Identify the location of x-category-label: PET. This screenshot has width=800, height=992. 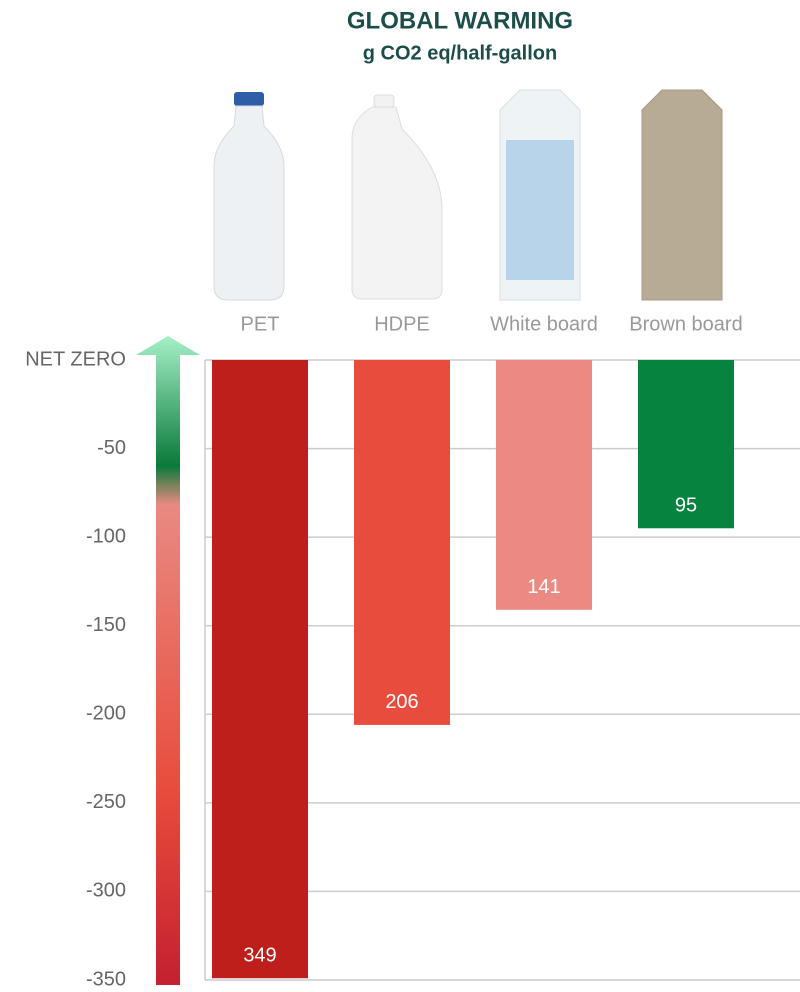
(260, 324).